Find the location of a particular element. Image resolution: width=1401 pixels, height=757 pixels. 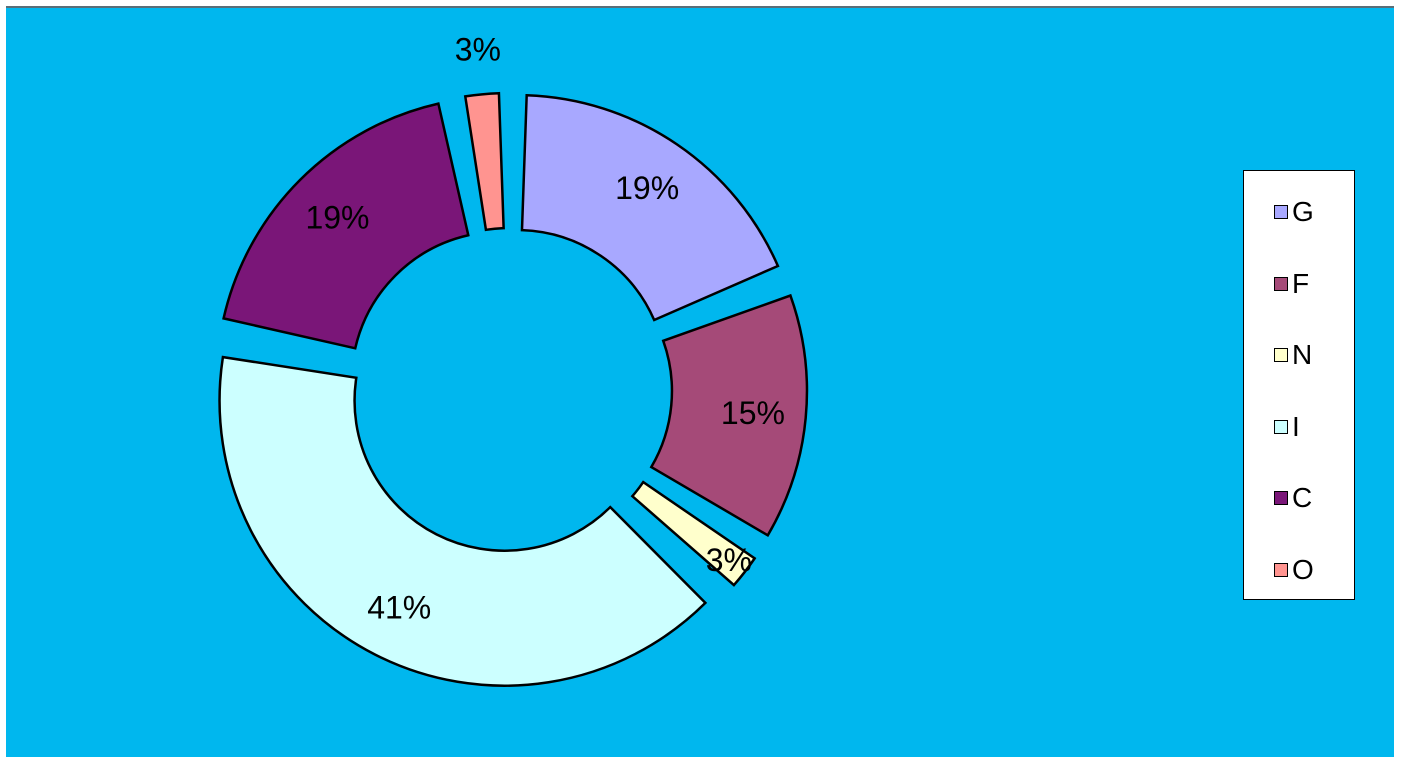

legend-label: O is located at coordinates (1303, 569).